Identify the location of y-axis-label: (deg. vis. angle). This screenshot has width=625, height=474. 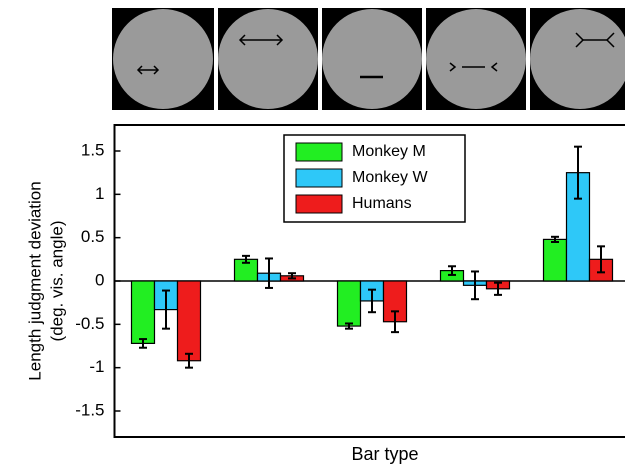
(56, 281).